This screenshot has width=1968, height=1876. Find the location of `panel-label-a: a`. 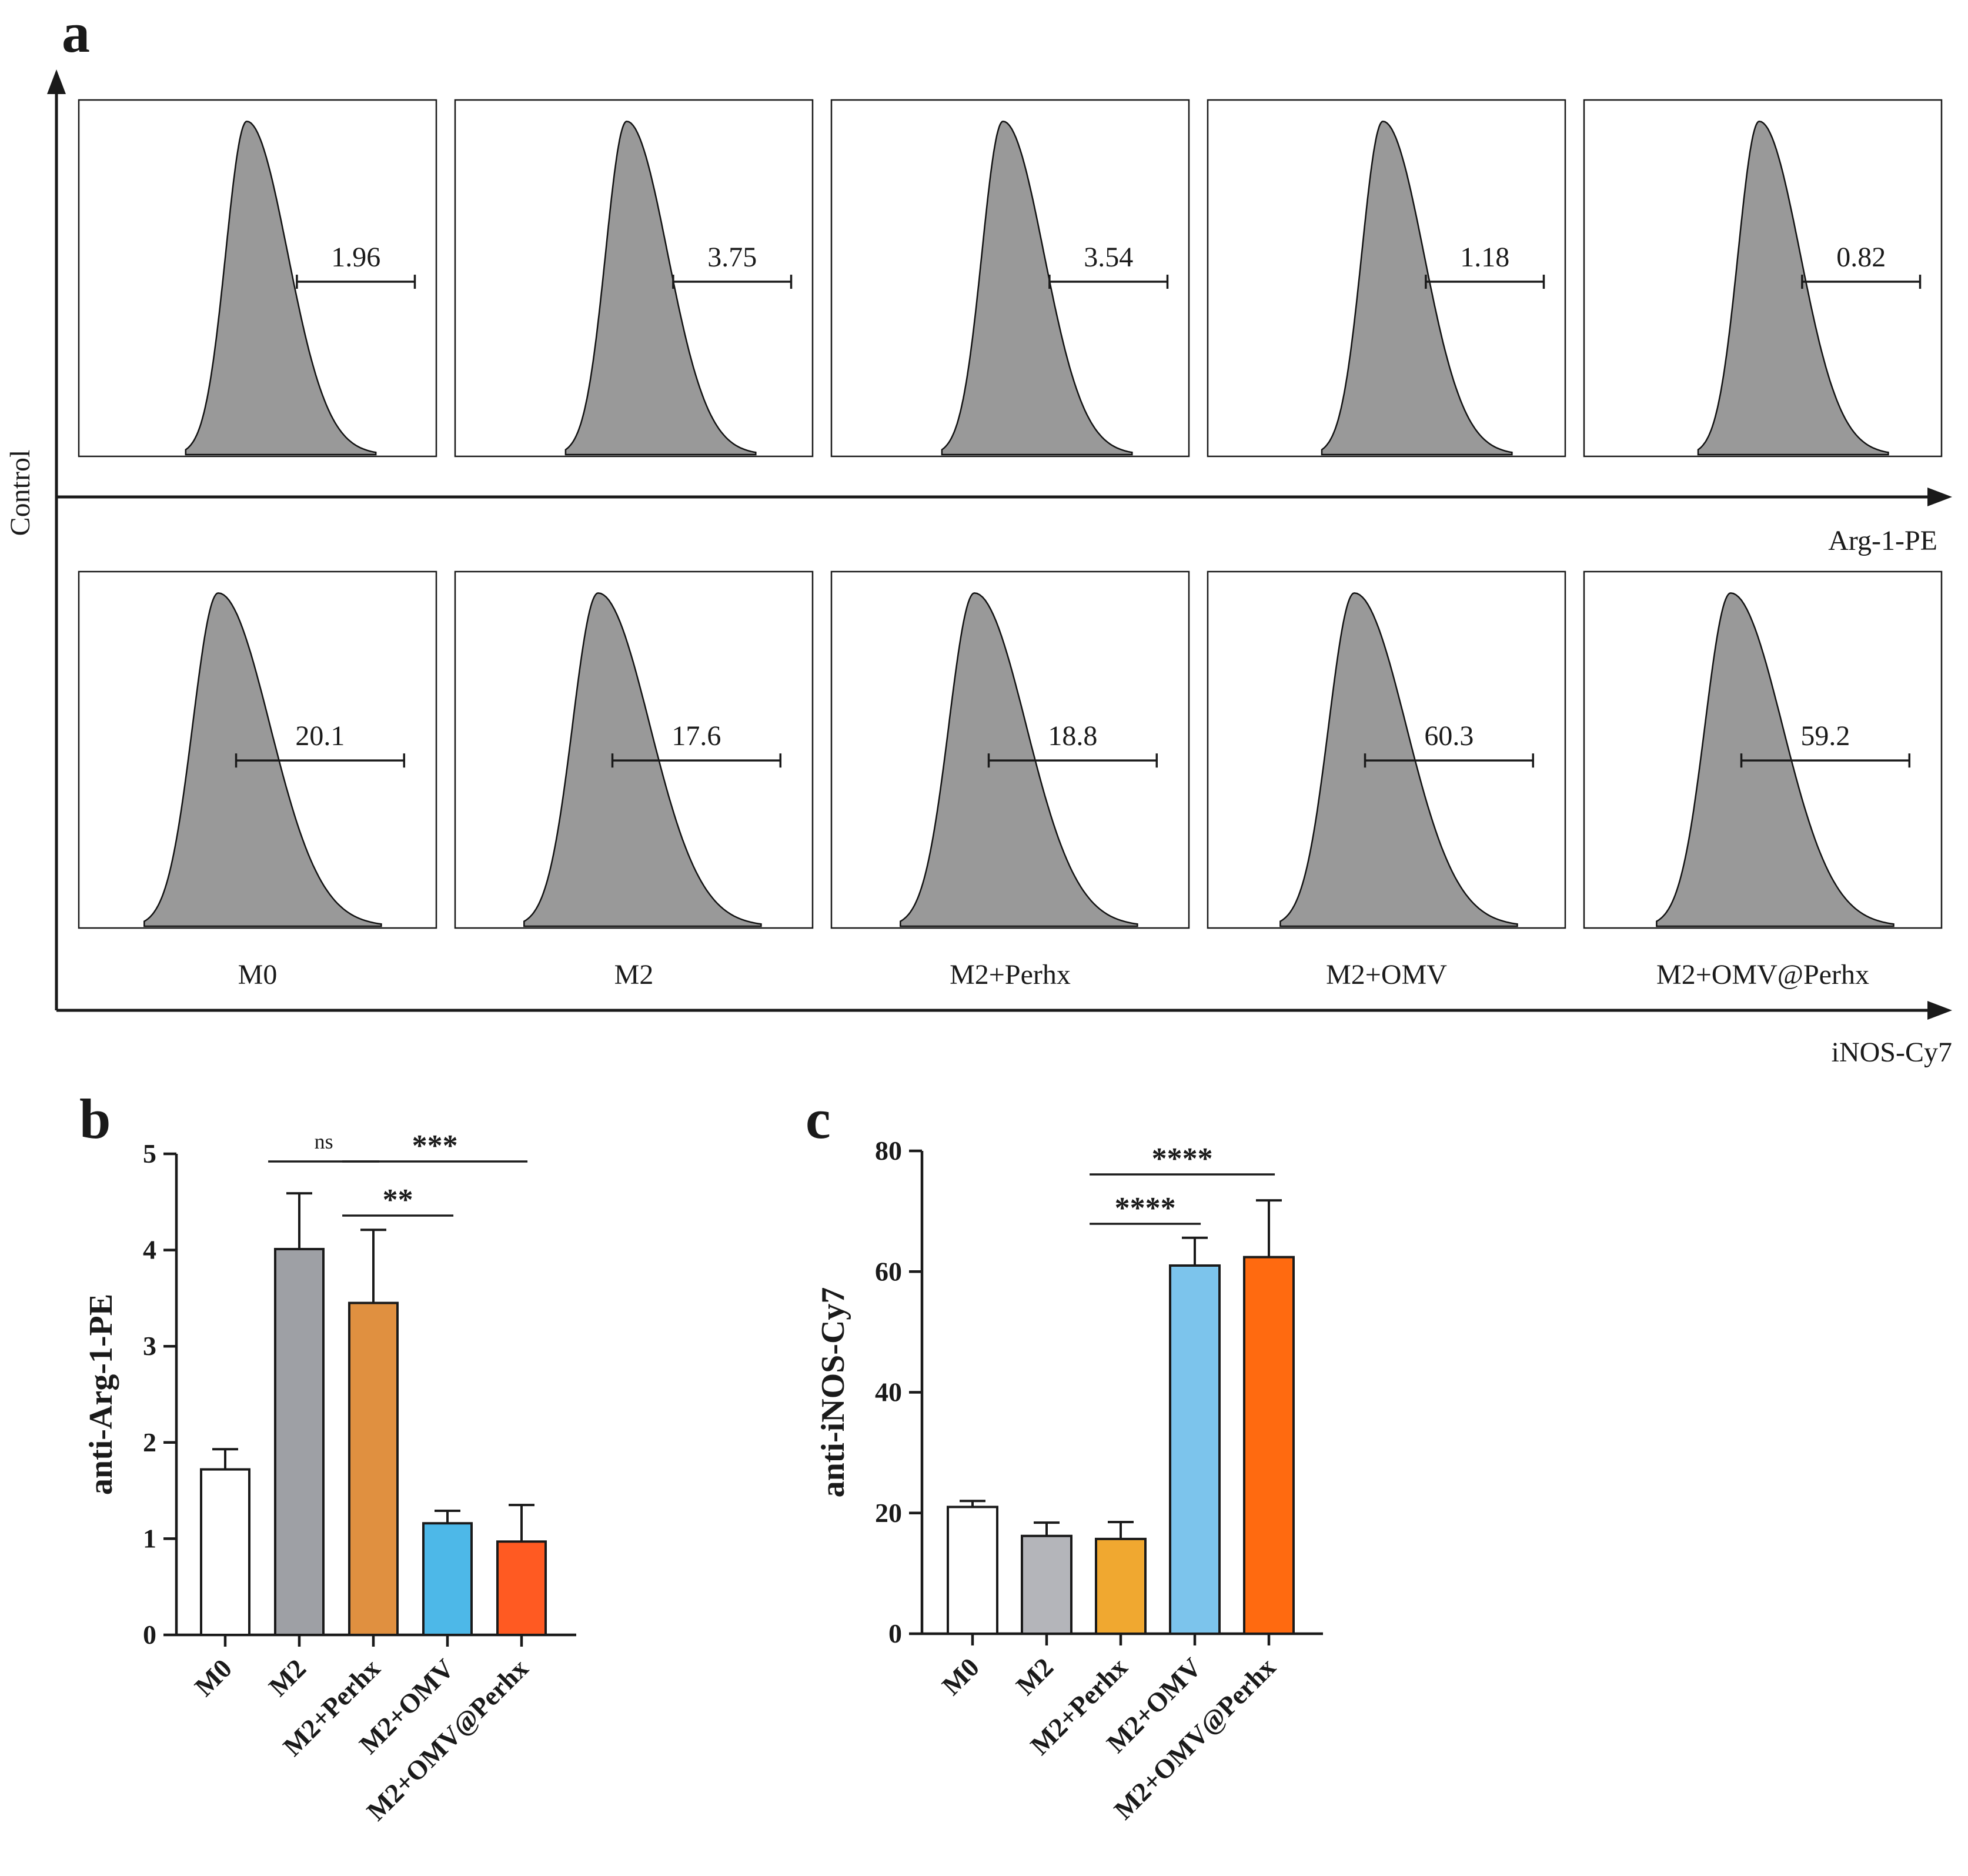

panel-label-a: a is located at coordinates (76, 32).